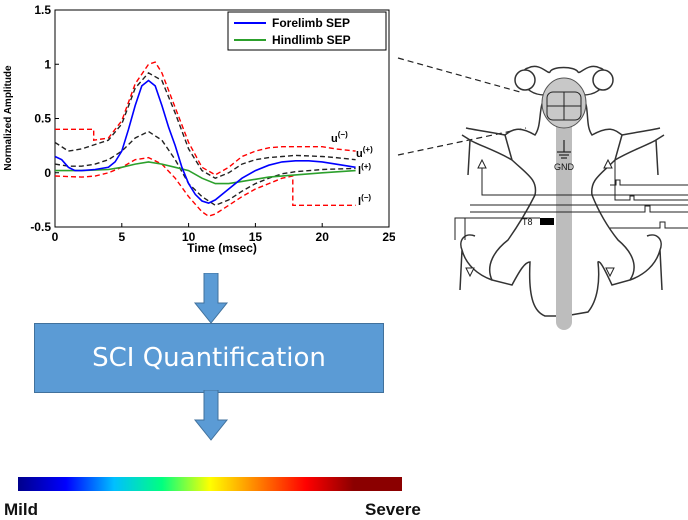 The height and width of the screenshot is (520, 688). I want to click on sci-quantification-box: SCI Quantification, so click(209, 358).